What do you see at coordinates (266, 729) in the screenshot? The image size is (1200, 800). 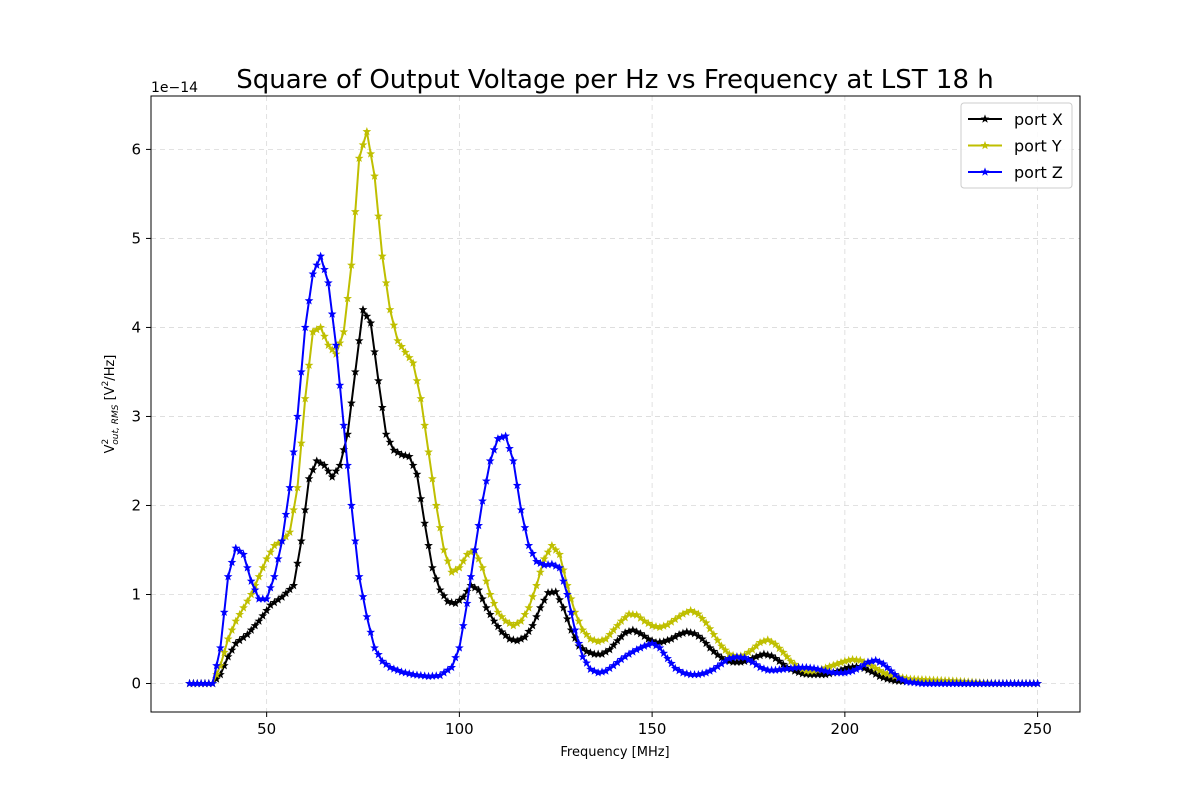 I see `x-tick-label: 50` at bounding box center [266, 729].